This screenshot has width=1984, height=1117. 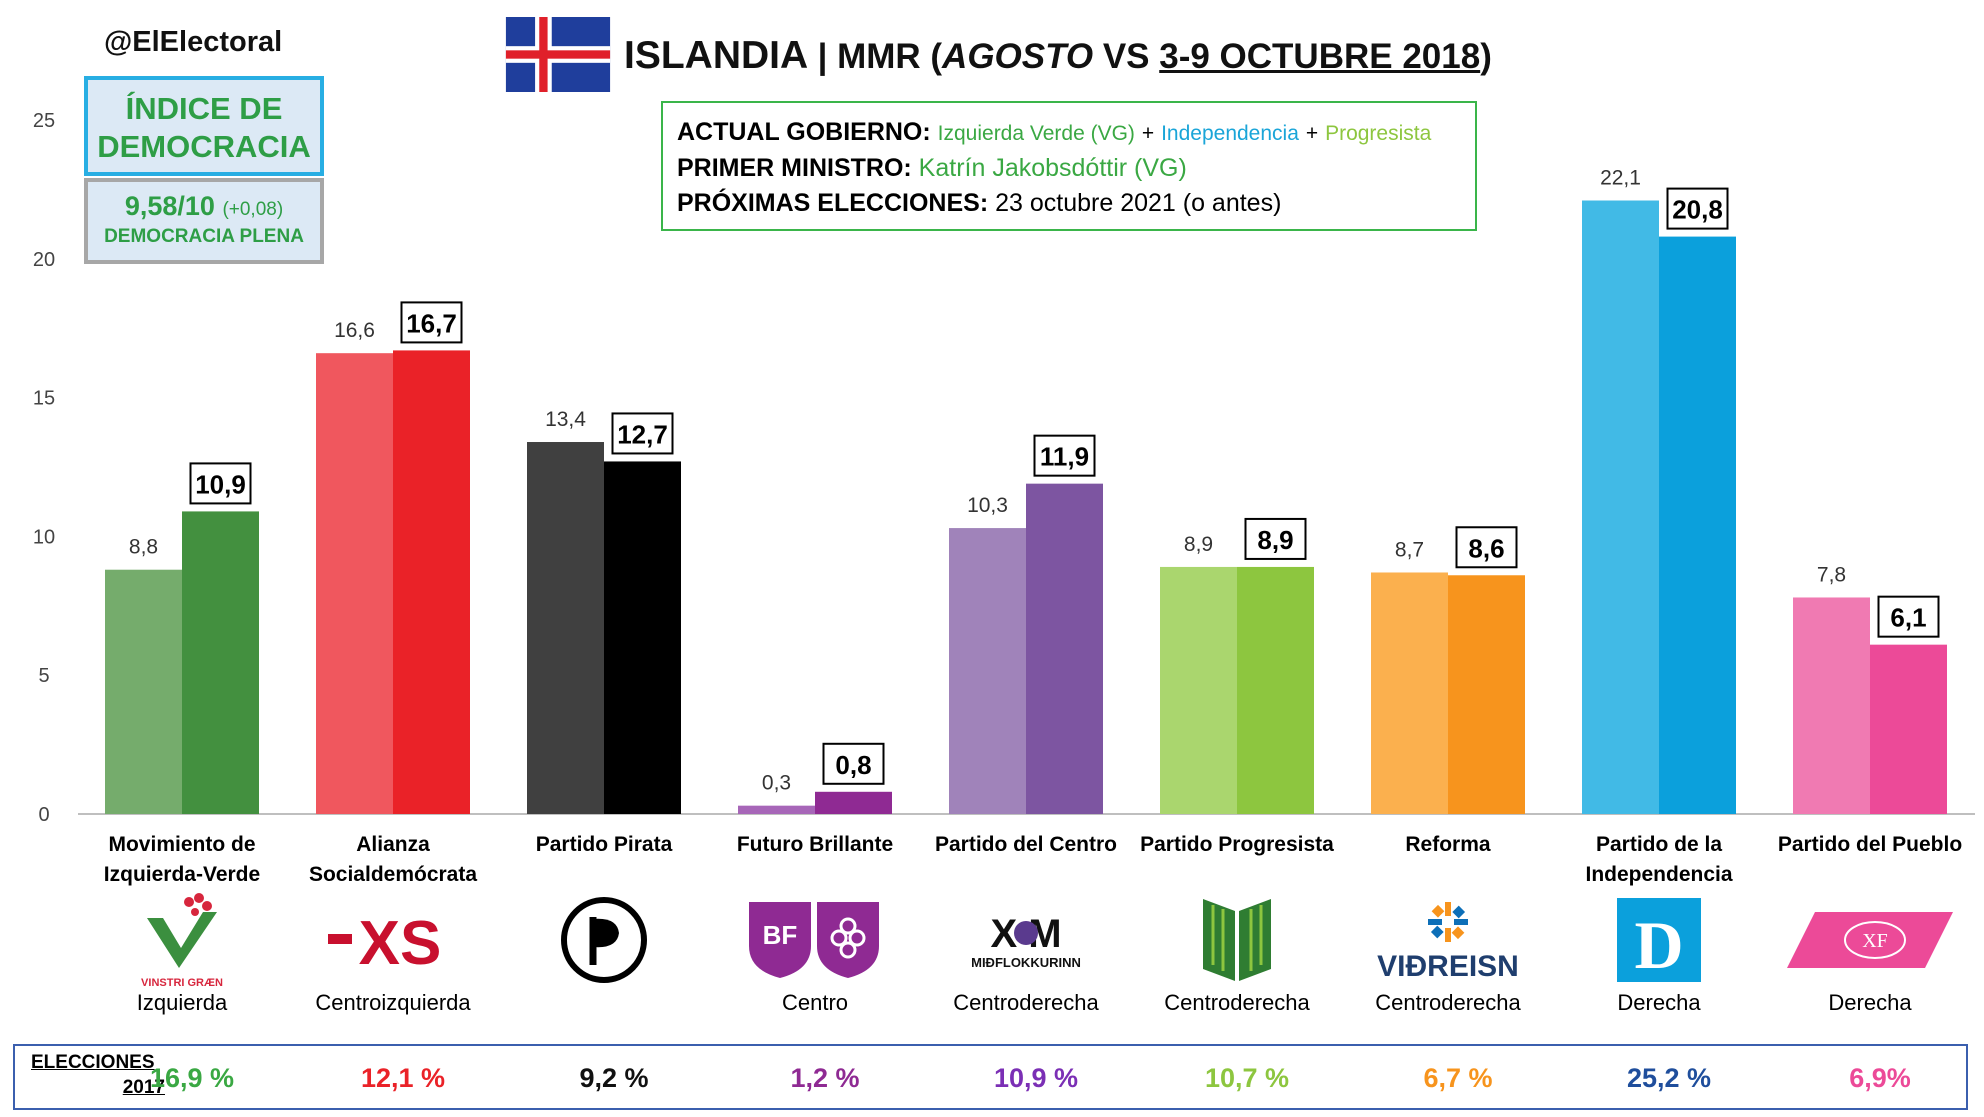 What do you see at coordinates (794, 168) in the screenshot?
I see `prime-minister-label: PRIMER MINISTRO:` at bounding box center [794, 168].